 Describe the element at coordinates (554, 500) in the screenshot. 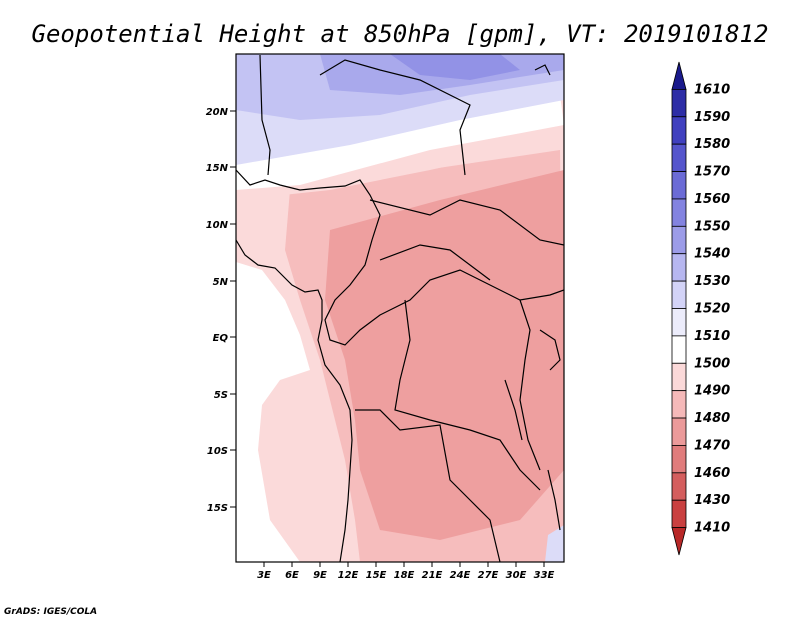

I see `lake-malawi` at that location.